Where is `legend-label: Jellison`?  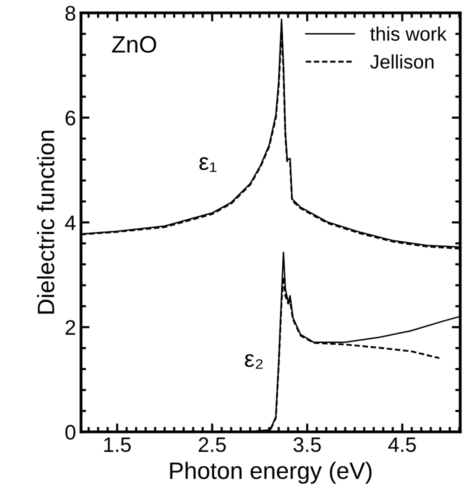 legend-label: Jellison is located at coordinates (402, 61).